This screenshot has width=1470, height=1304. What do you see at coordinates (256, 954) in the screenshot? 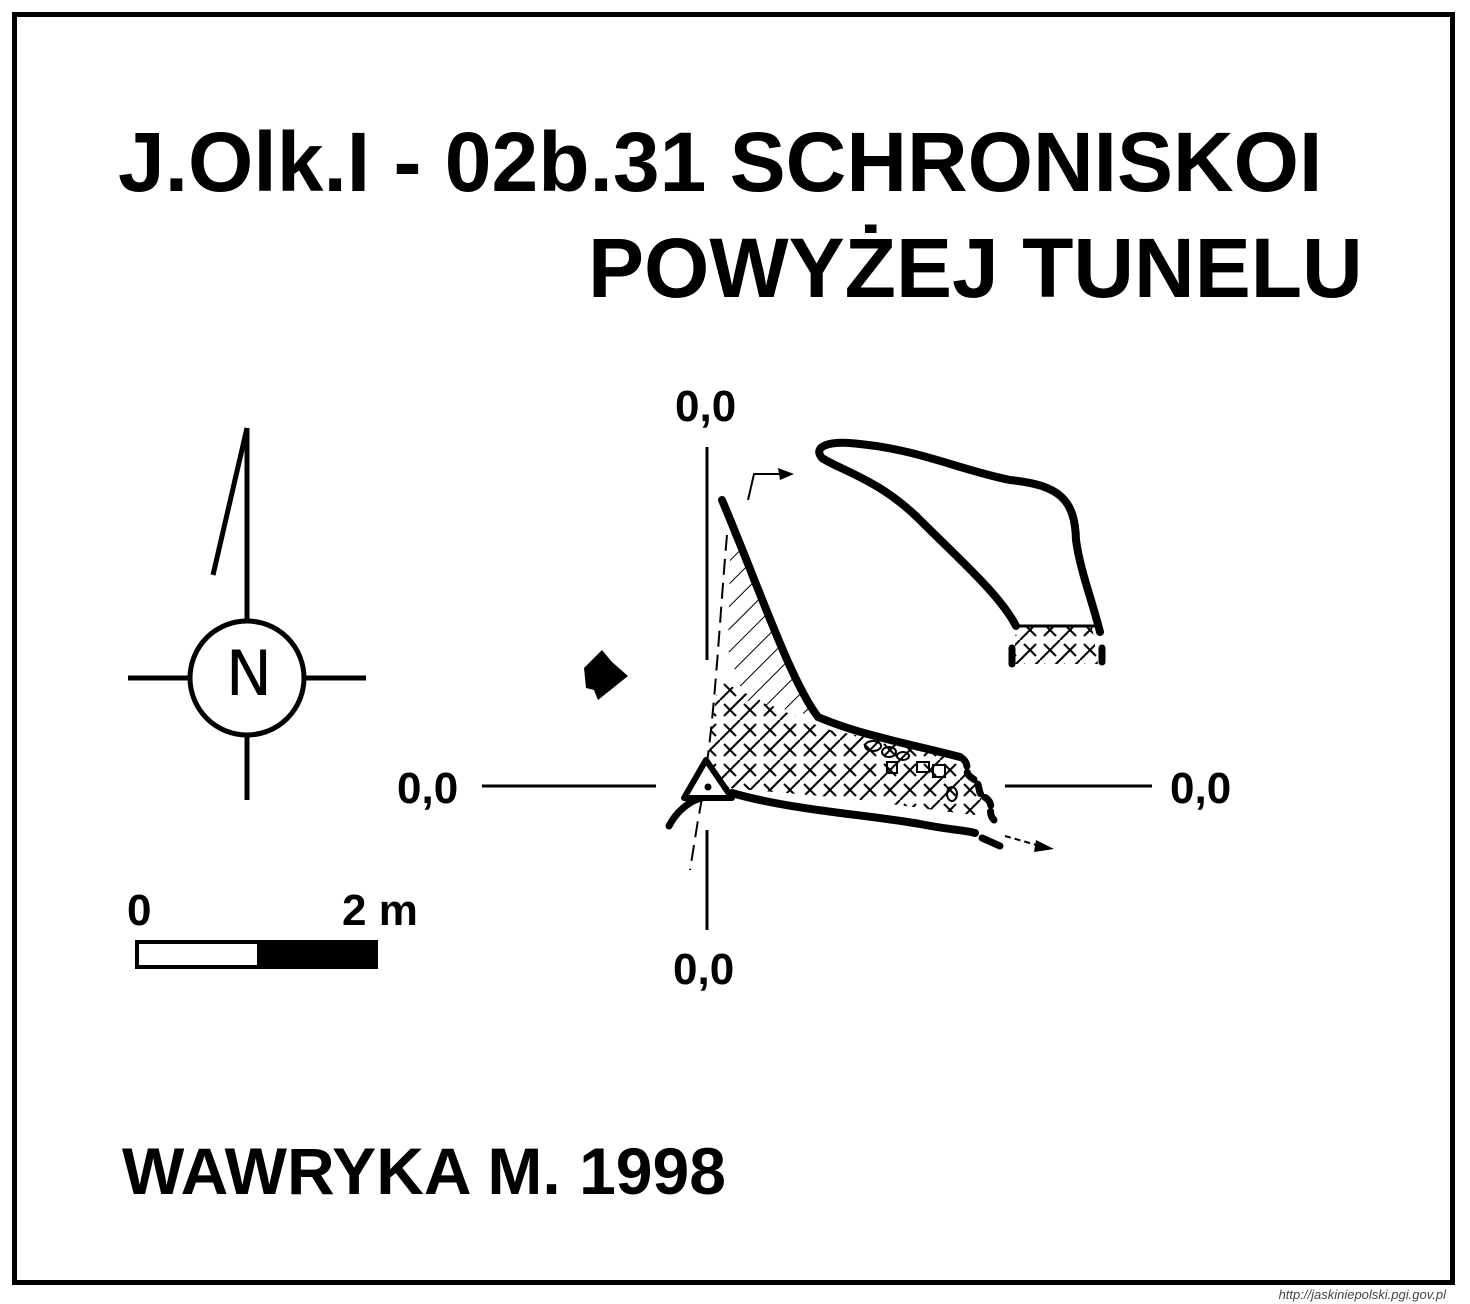
I see `scale-bar-icon` at bounding box center [256, 954].